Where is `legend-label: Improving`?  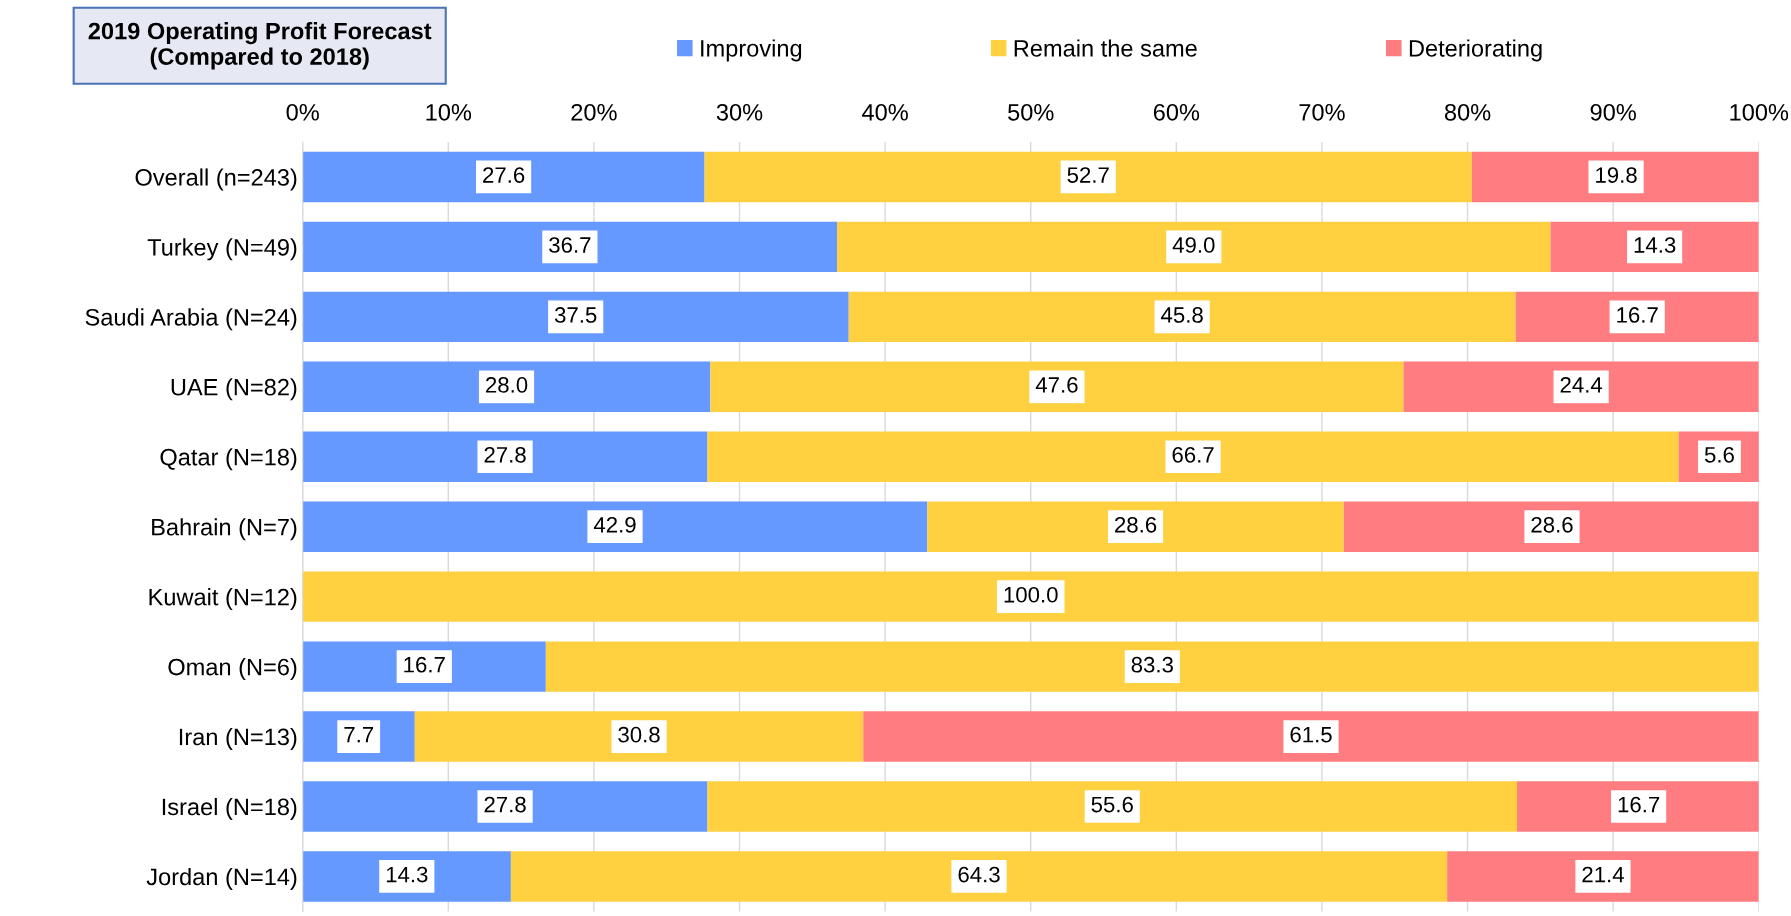
legend-label: Improving is located at coordinates (751, 50).